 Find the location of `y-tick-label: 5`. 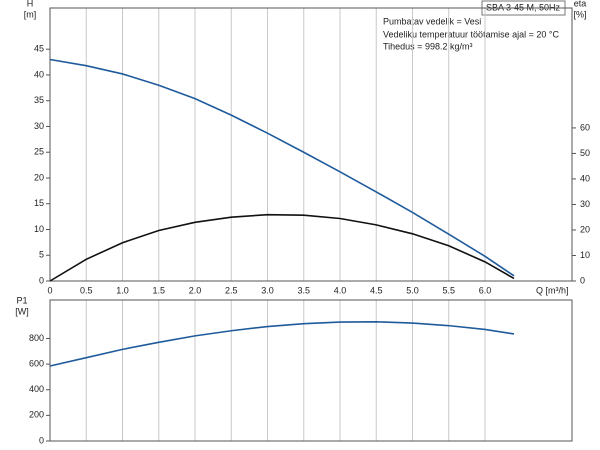

y-tick-label: 5 is located at coordinates (41, 255).